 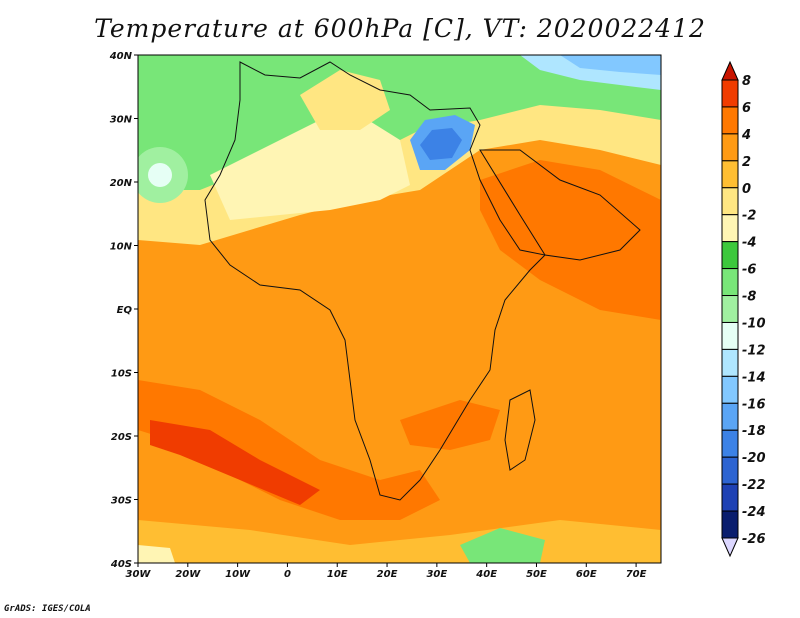 I want to click on madagascar-coast, so click(x=520, y=430).